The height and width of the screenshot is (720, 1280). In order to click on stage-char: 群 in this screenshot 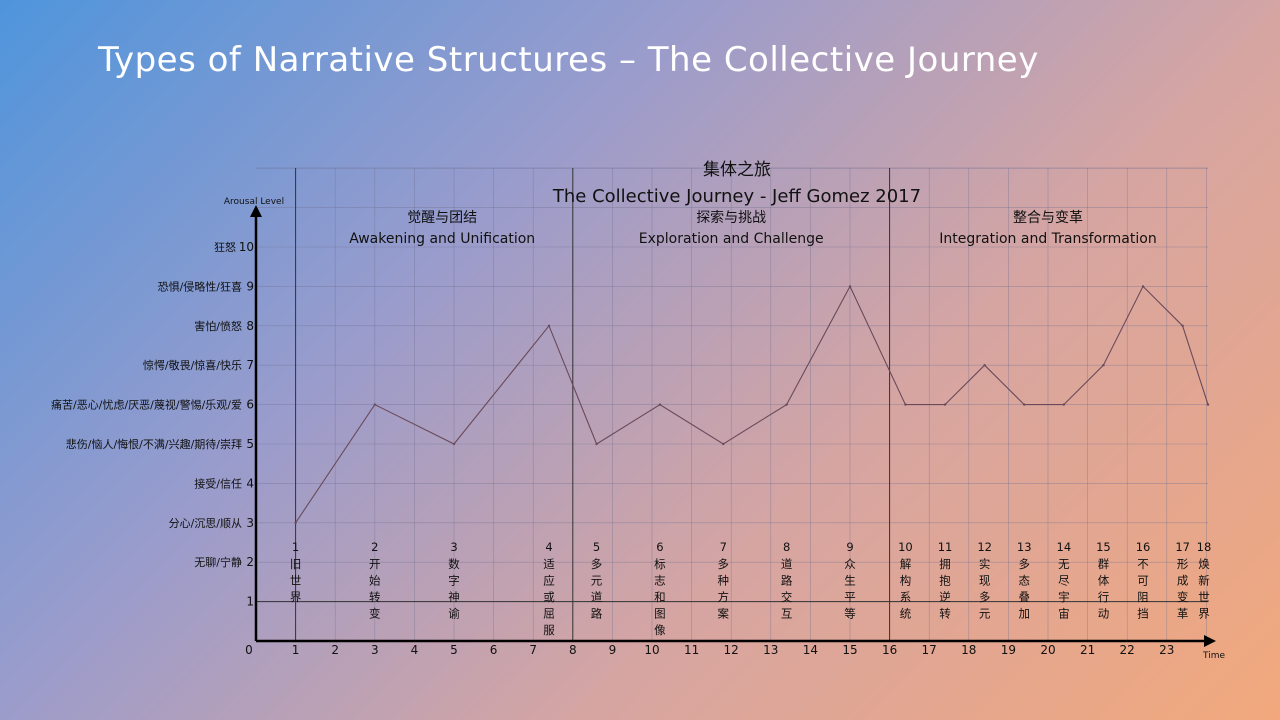, I will do `click(1104, 564)`.